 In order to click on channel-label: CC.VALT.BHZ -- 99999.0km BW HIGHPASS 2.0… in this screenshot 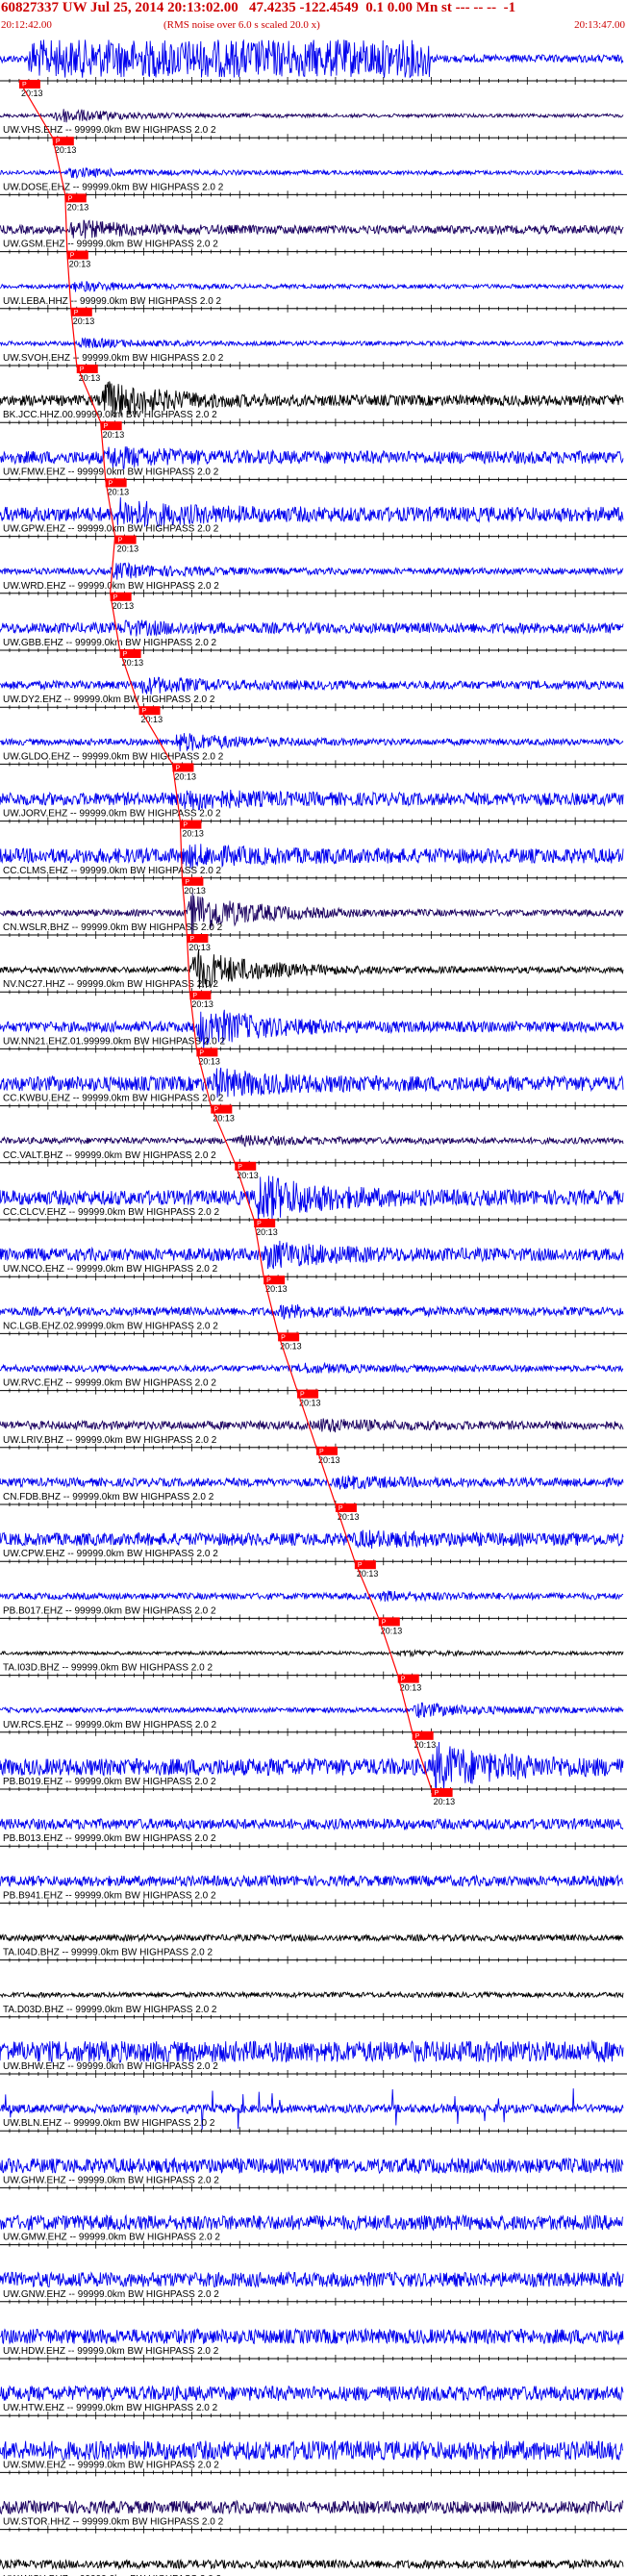, I will do `click(109, 1155)`.